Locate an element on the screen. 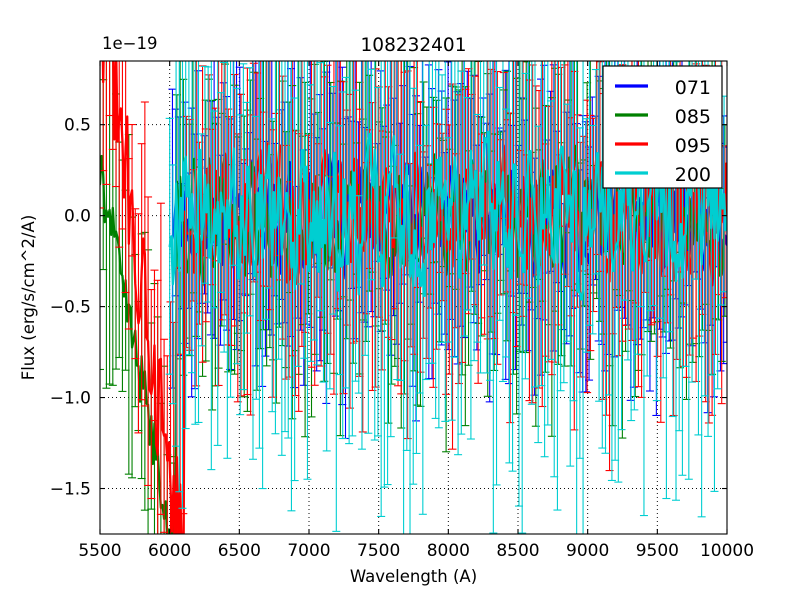 The height and width of the screenshot is (600, 800). y-tick-label: 0.5 is located at coordinates (77, 126).